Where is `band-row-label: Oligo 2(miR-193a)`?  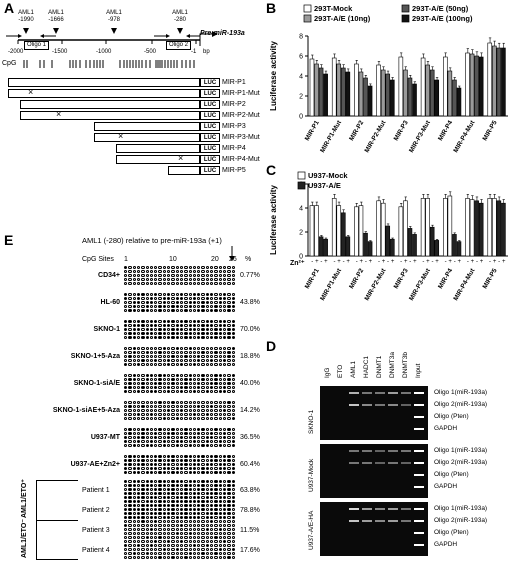 band-row-label: Oligo 2(miR-193a) is located at coordinates (461, 462).